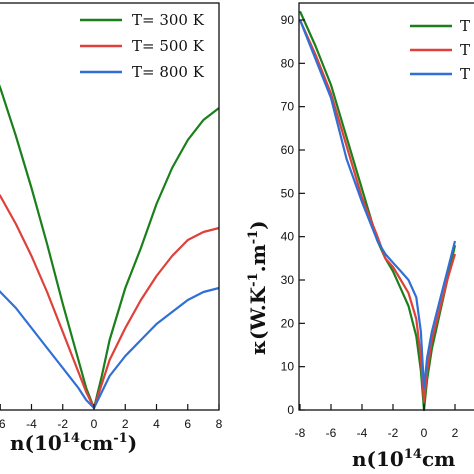  Describe the element at coordinates (288, 107) in the screenshot. I see `right-y-tick-label: 70` at that location.